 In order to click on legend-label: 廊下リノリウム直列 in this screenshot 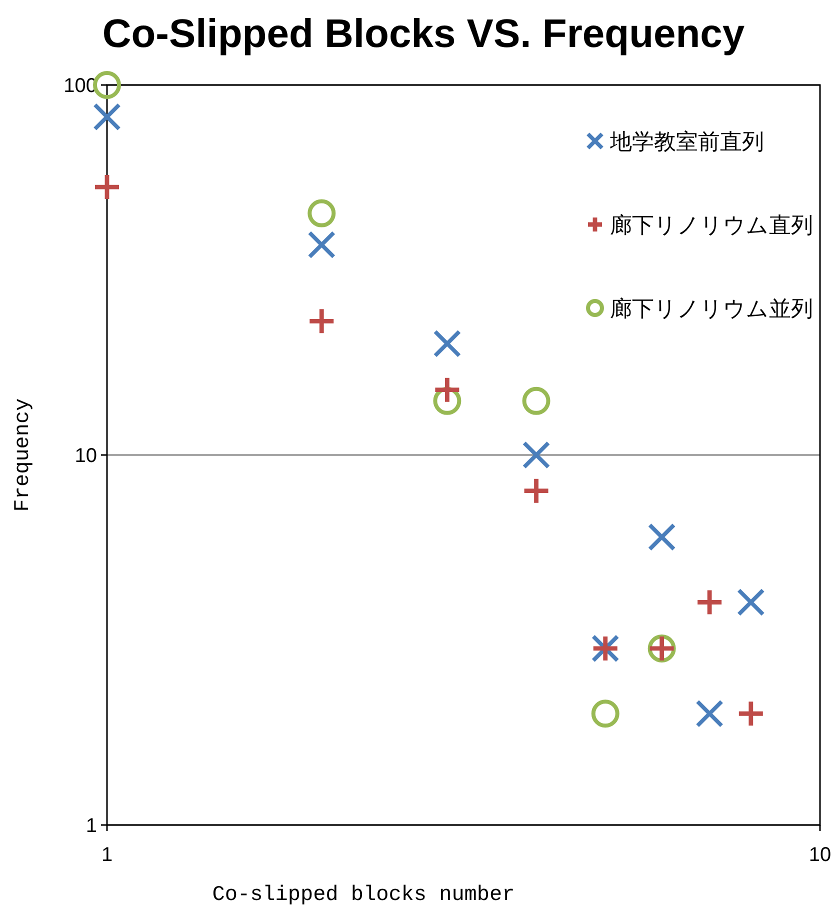, I will do `click(711, 225)`.